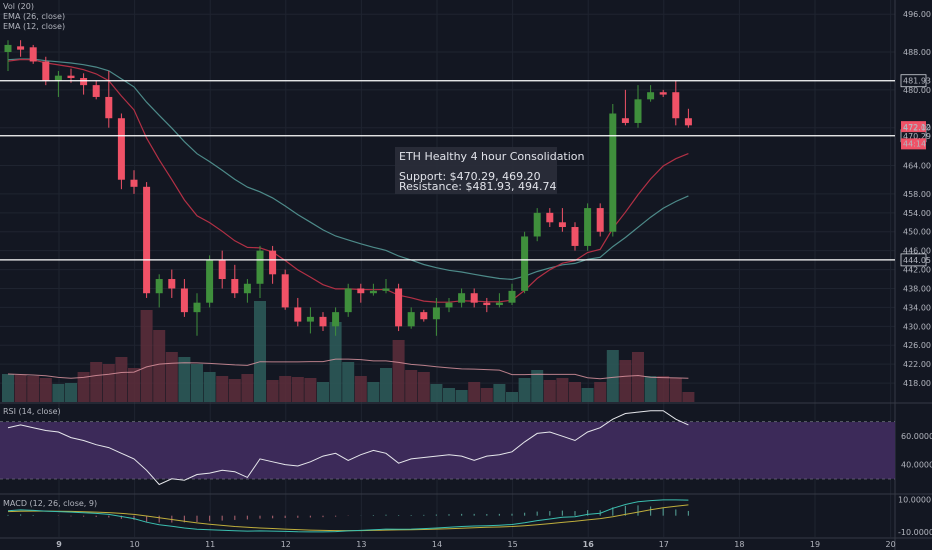  What do you see at coordinates (475, 544) in the screenshot?
I see `time-axis: 9 10 11 12 13 14 15 16 17 18 19 20` at bounding box center [475, 544].